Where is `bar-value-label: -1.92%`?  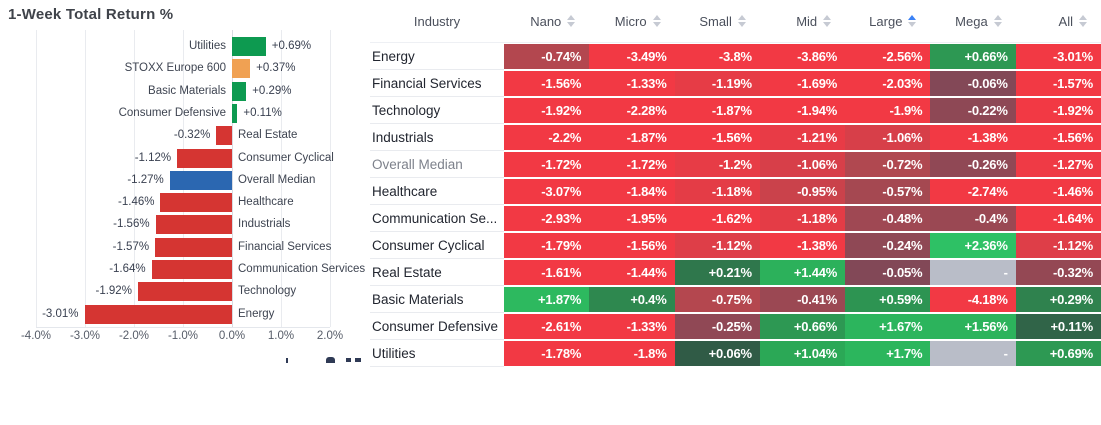
bar-value-label: -1.92% is located at coordinates (113, 291).